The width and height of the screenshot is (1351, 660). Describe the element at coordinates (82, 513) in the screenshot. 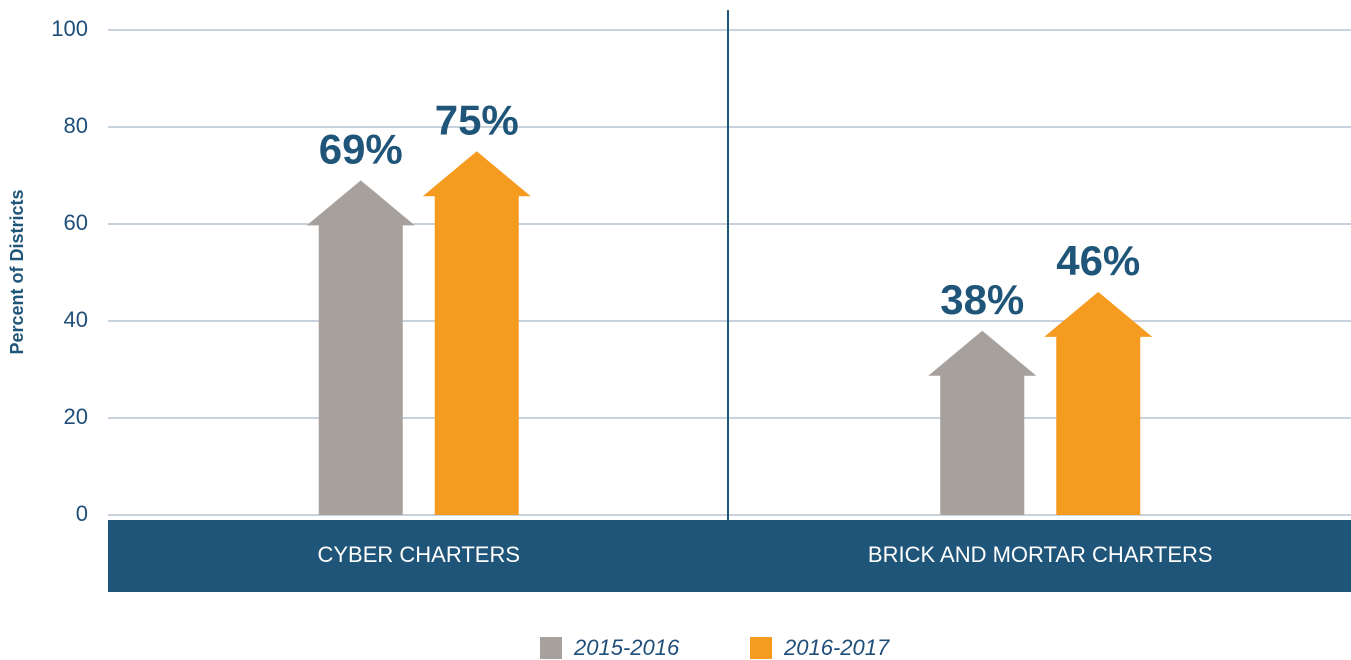

I see `y-tick-label: 0` at that location.